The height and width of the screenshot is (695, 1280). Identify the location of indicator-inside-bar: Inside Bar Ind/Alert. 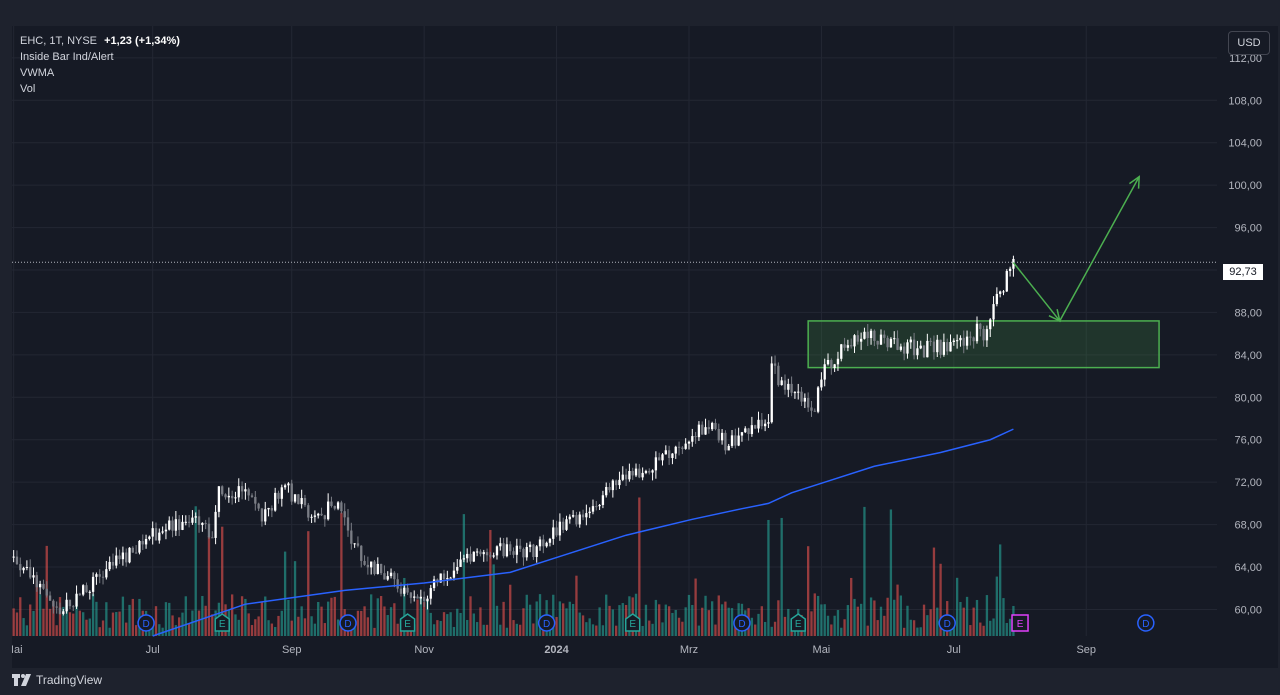
(67, 57).